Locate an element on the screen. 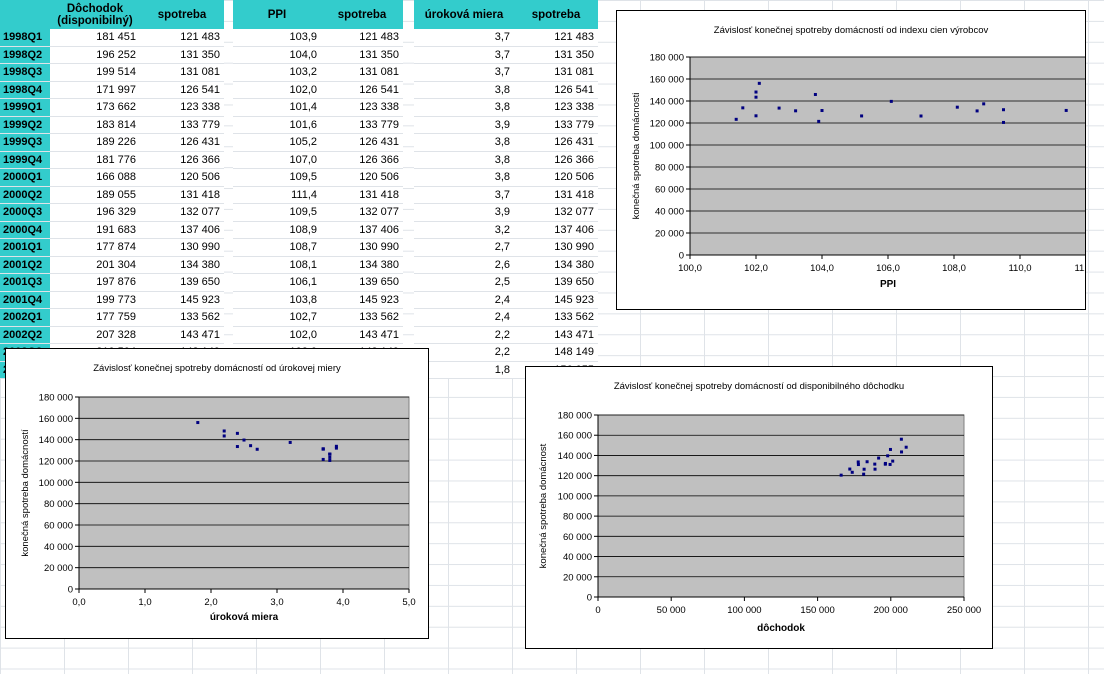  table-cell: 173 662 is located at coordinates (95, 107).